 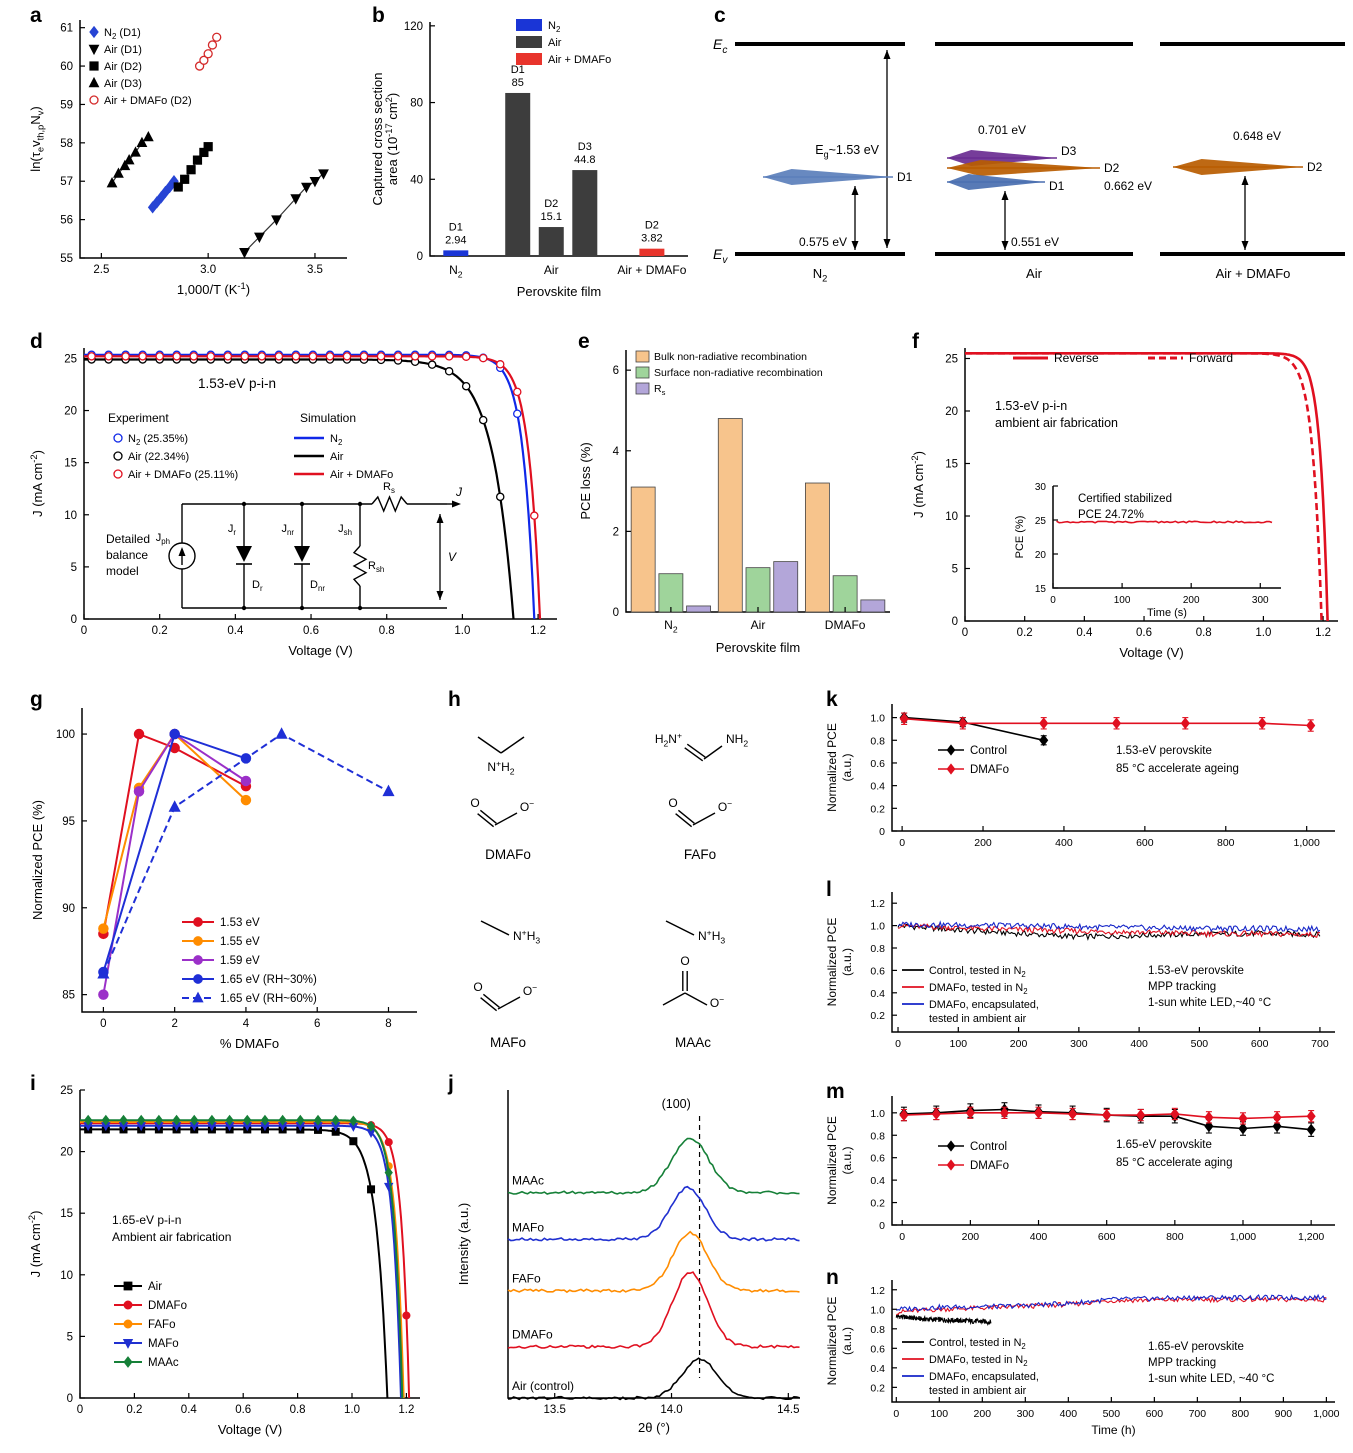 I want to click on svg-text: Rsh, so click(x=376, y=567).